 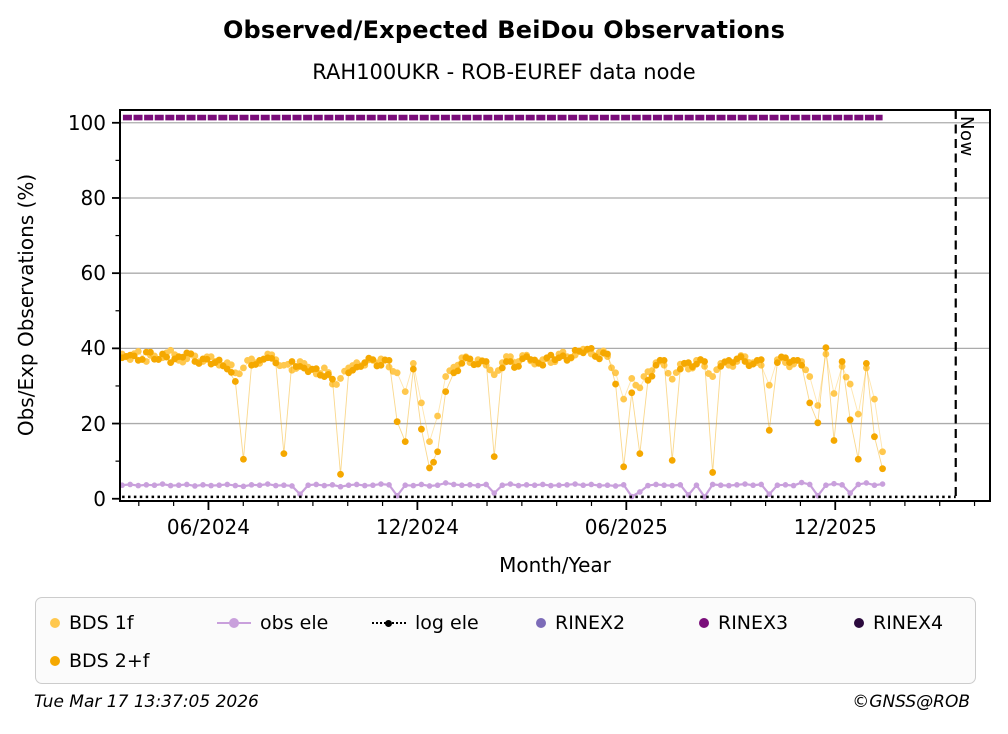 What do you see at coordinates (859, 623) in the screenshot?
I see `rinex4-dot-icon` at bounding box center [859, 623].